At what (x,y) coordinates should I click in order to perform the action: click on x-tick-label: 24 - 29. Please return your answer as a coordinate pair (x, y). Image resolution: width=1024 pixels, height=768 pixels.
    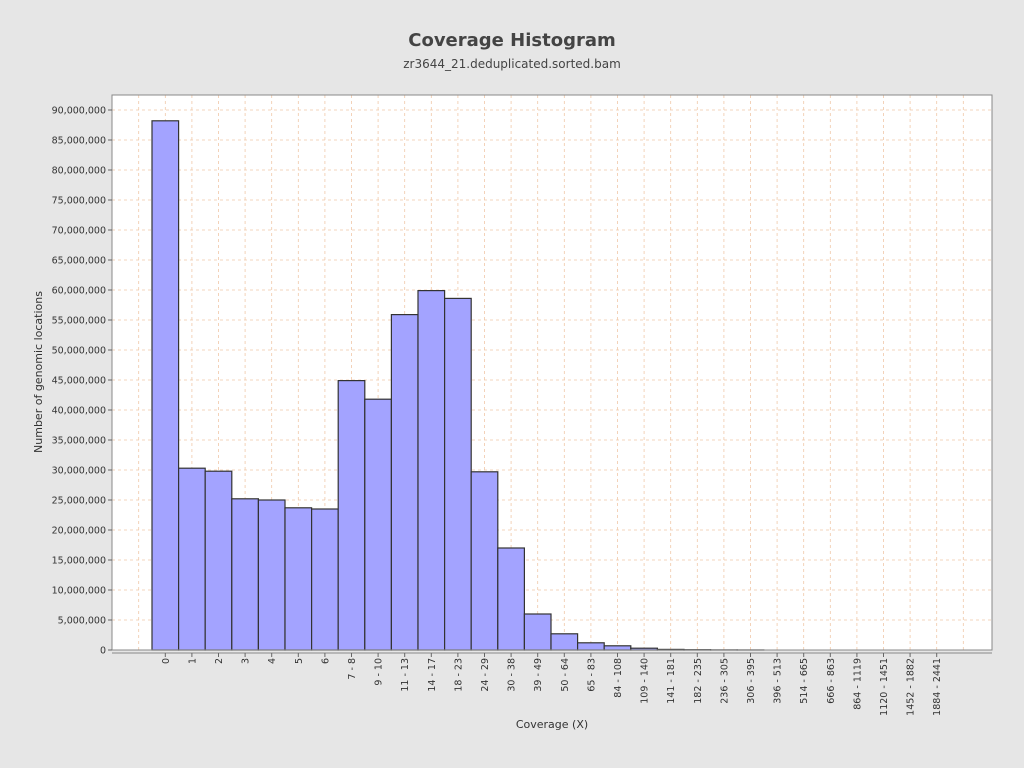
    Looking at the image, I should click on (485, 675).